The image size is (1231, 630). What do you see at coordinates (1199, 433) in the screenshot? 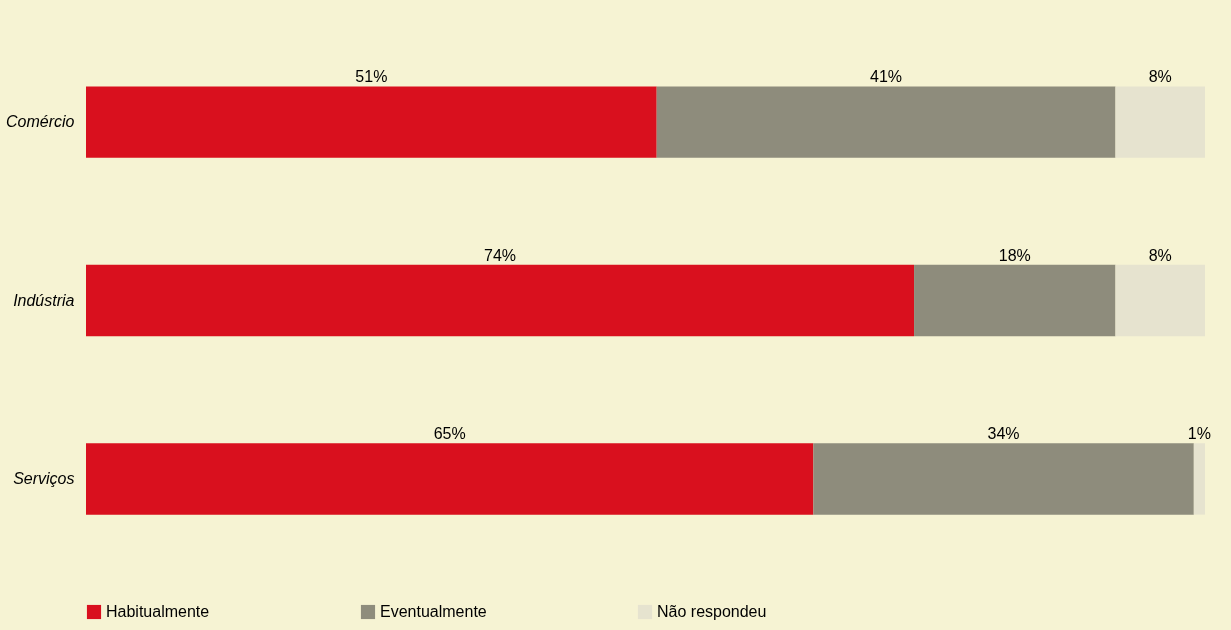
I see `data-label: 1%` at bounding box center [1199, 433].